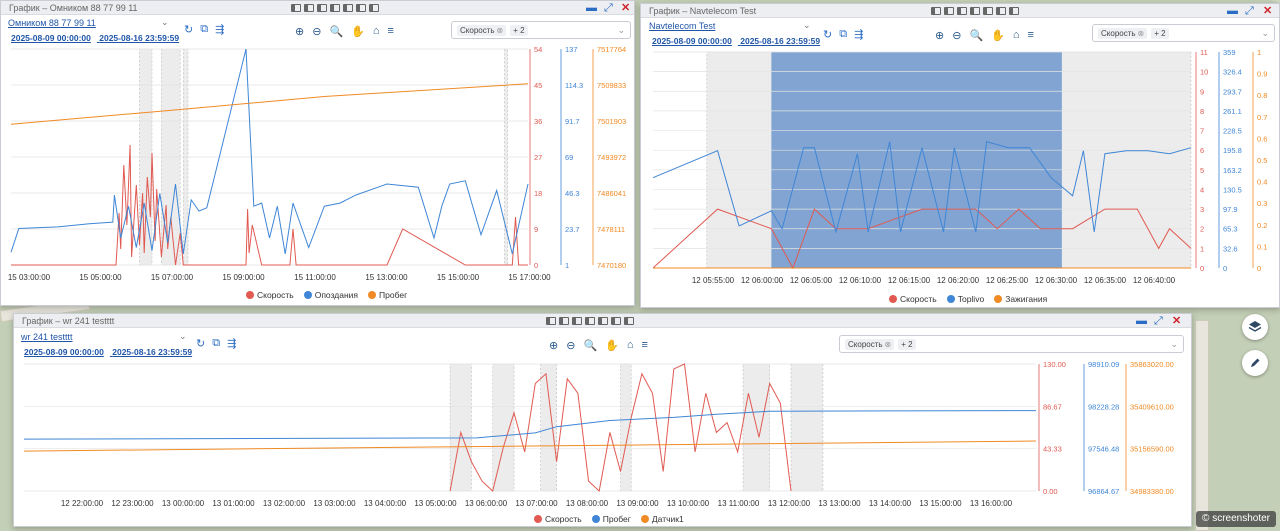 The image size is (1280, 531). Describe the element at coordinates (682, 26) in the screenshot. I see `object-selector: Navtelecom Test` at that location.